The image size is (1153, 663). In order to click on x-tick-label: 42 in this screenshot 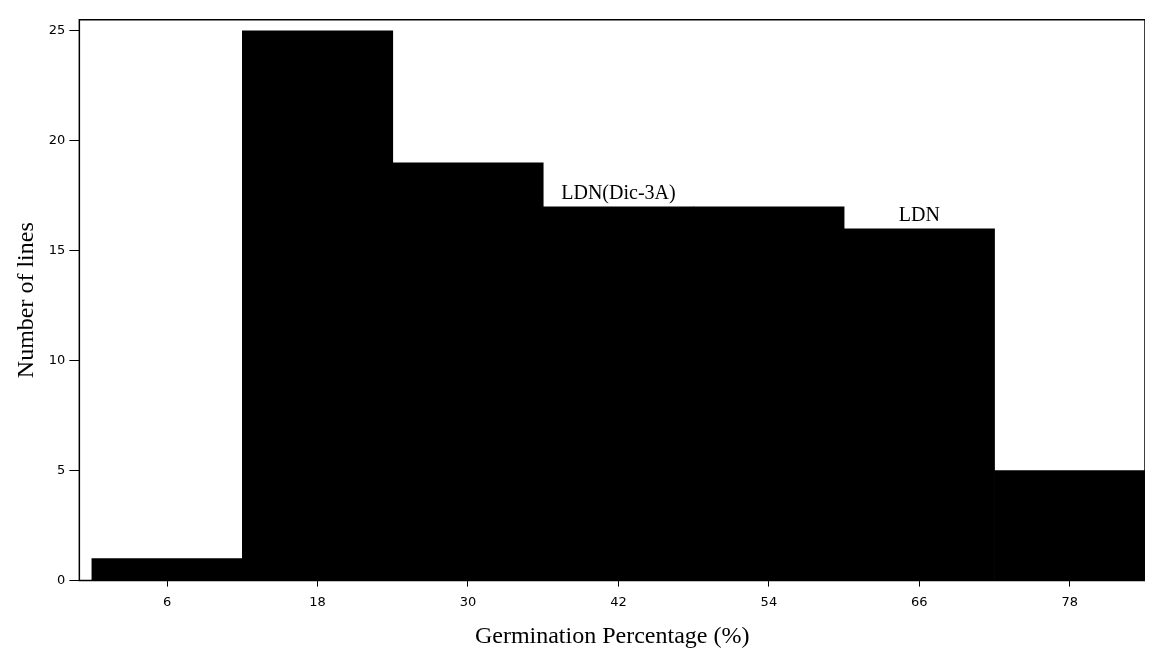, I will do `click(618, 601)`.